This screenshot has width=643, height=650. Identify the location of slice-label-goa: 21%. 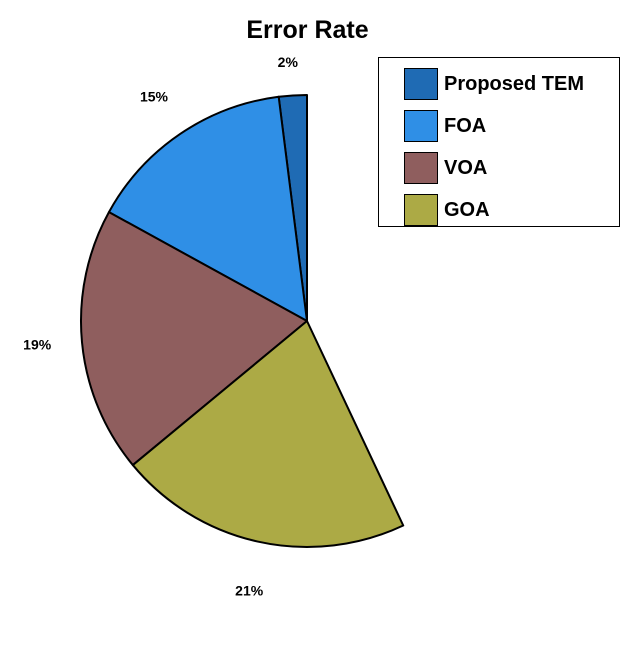
(249, 590).